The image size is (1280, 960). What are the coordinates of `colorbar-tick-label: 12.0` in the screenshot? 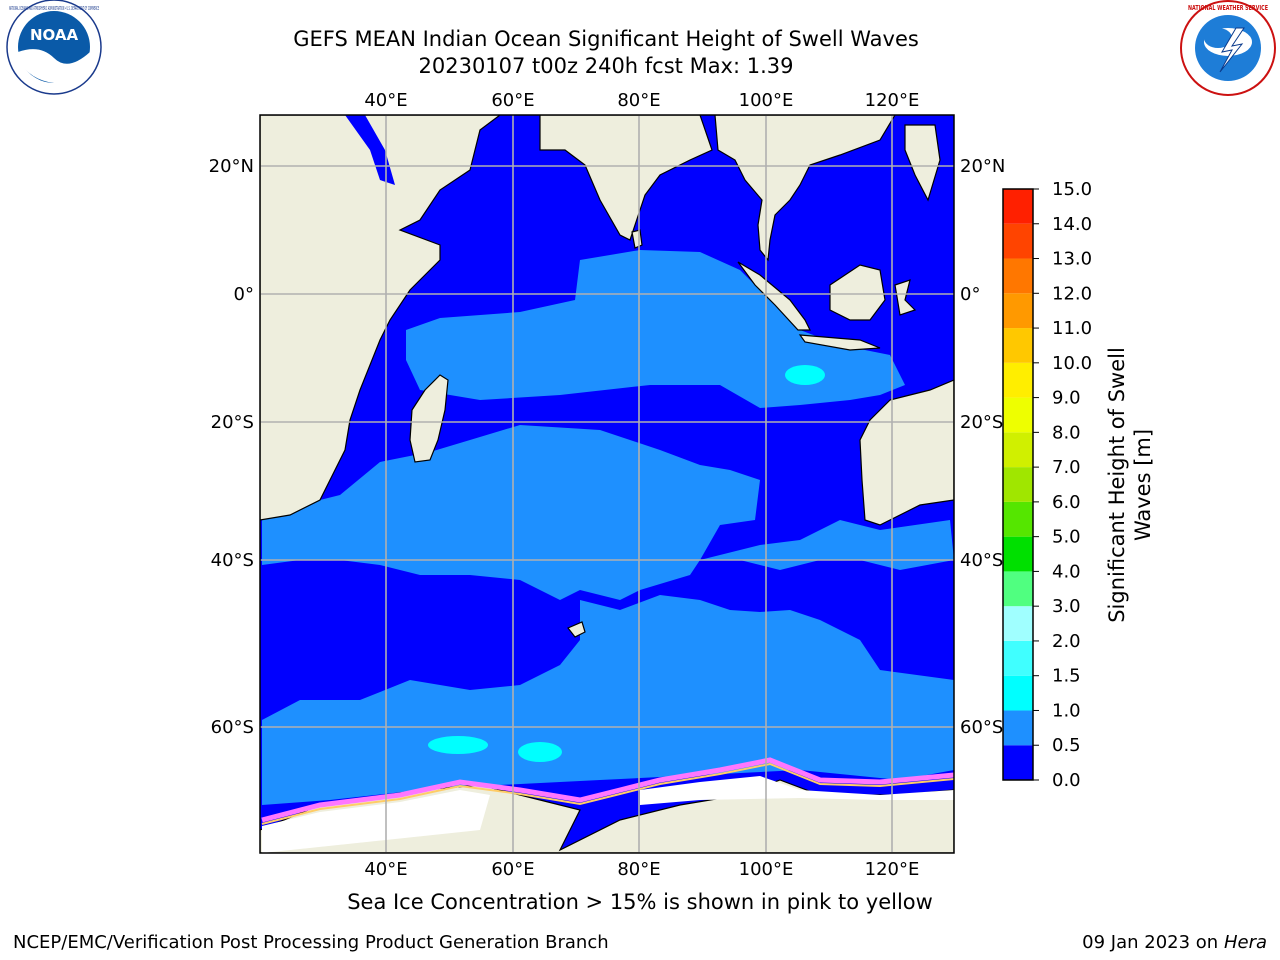 It's located at (1072, 293).